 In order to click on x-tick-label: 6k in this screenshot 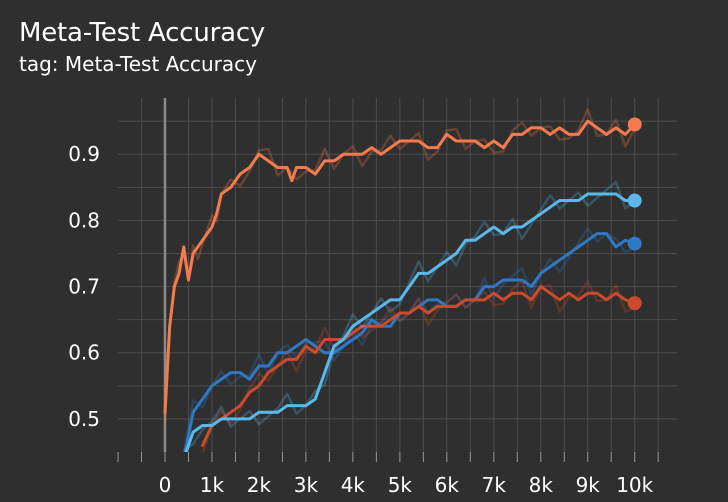, I will do `click(447, 485)`.